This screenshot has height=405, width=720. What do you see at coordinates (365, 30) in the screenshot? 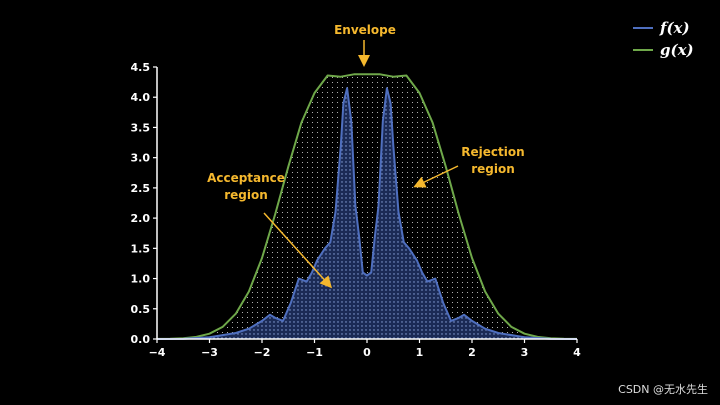
I see `envelope-label: Envelope` at bounding box center [365, 30].